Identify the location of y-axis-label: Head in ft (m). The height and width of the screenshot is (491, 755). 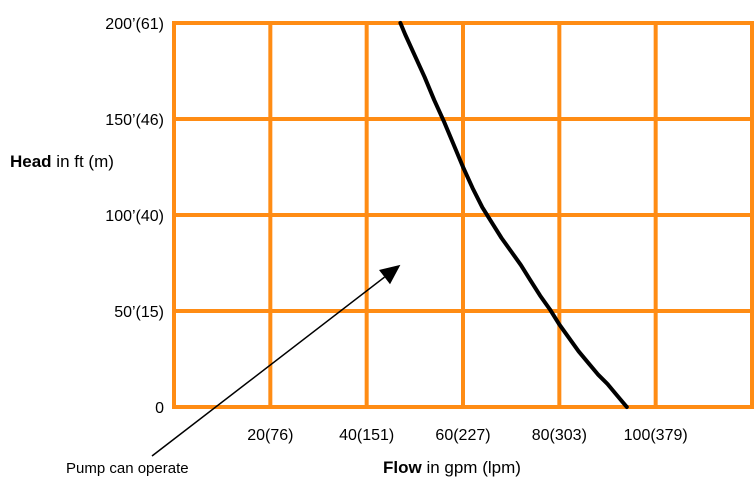
(62, 161).